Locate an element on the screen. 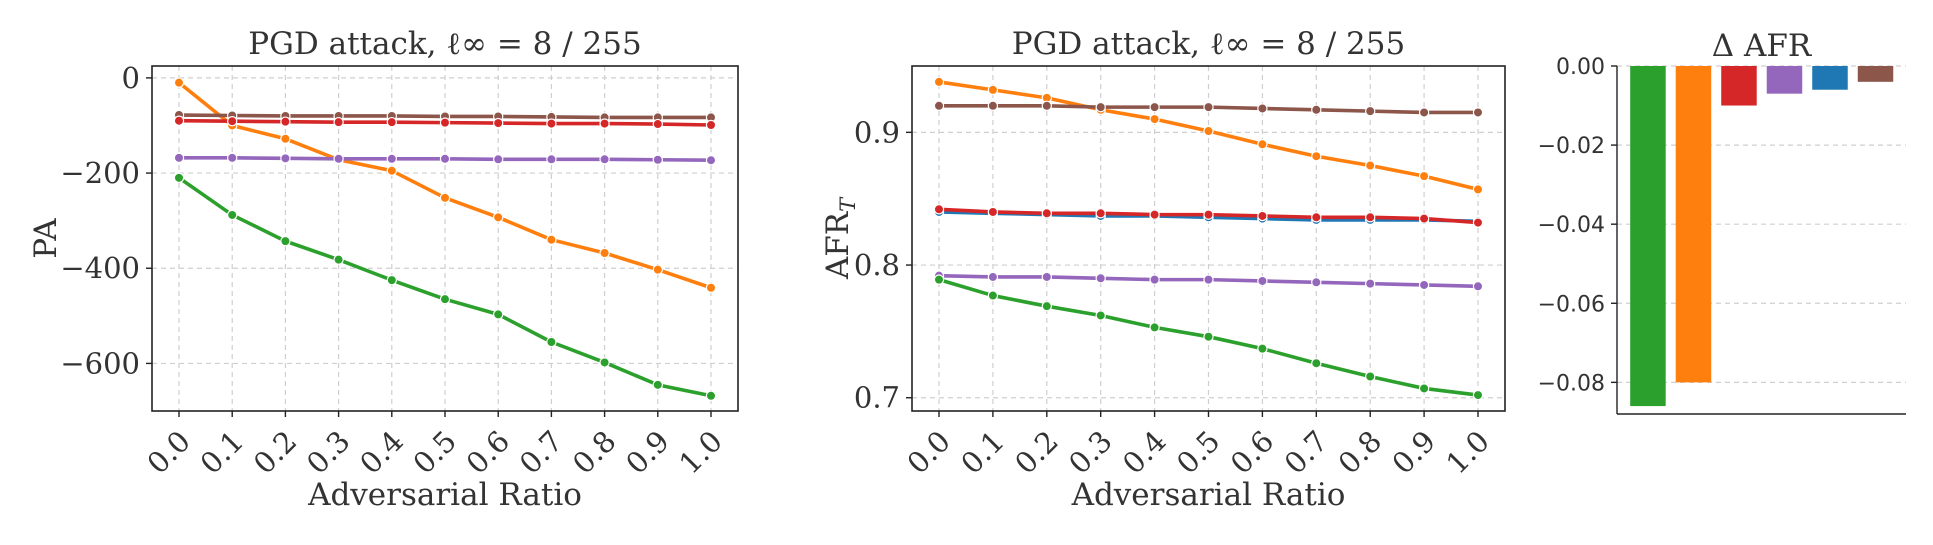  chart-title: Δ AFR is located at coordinates (1762, 46).